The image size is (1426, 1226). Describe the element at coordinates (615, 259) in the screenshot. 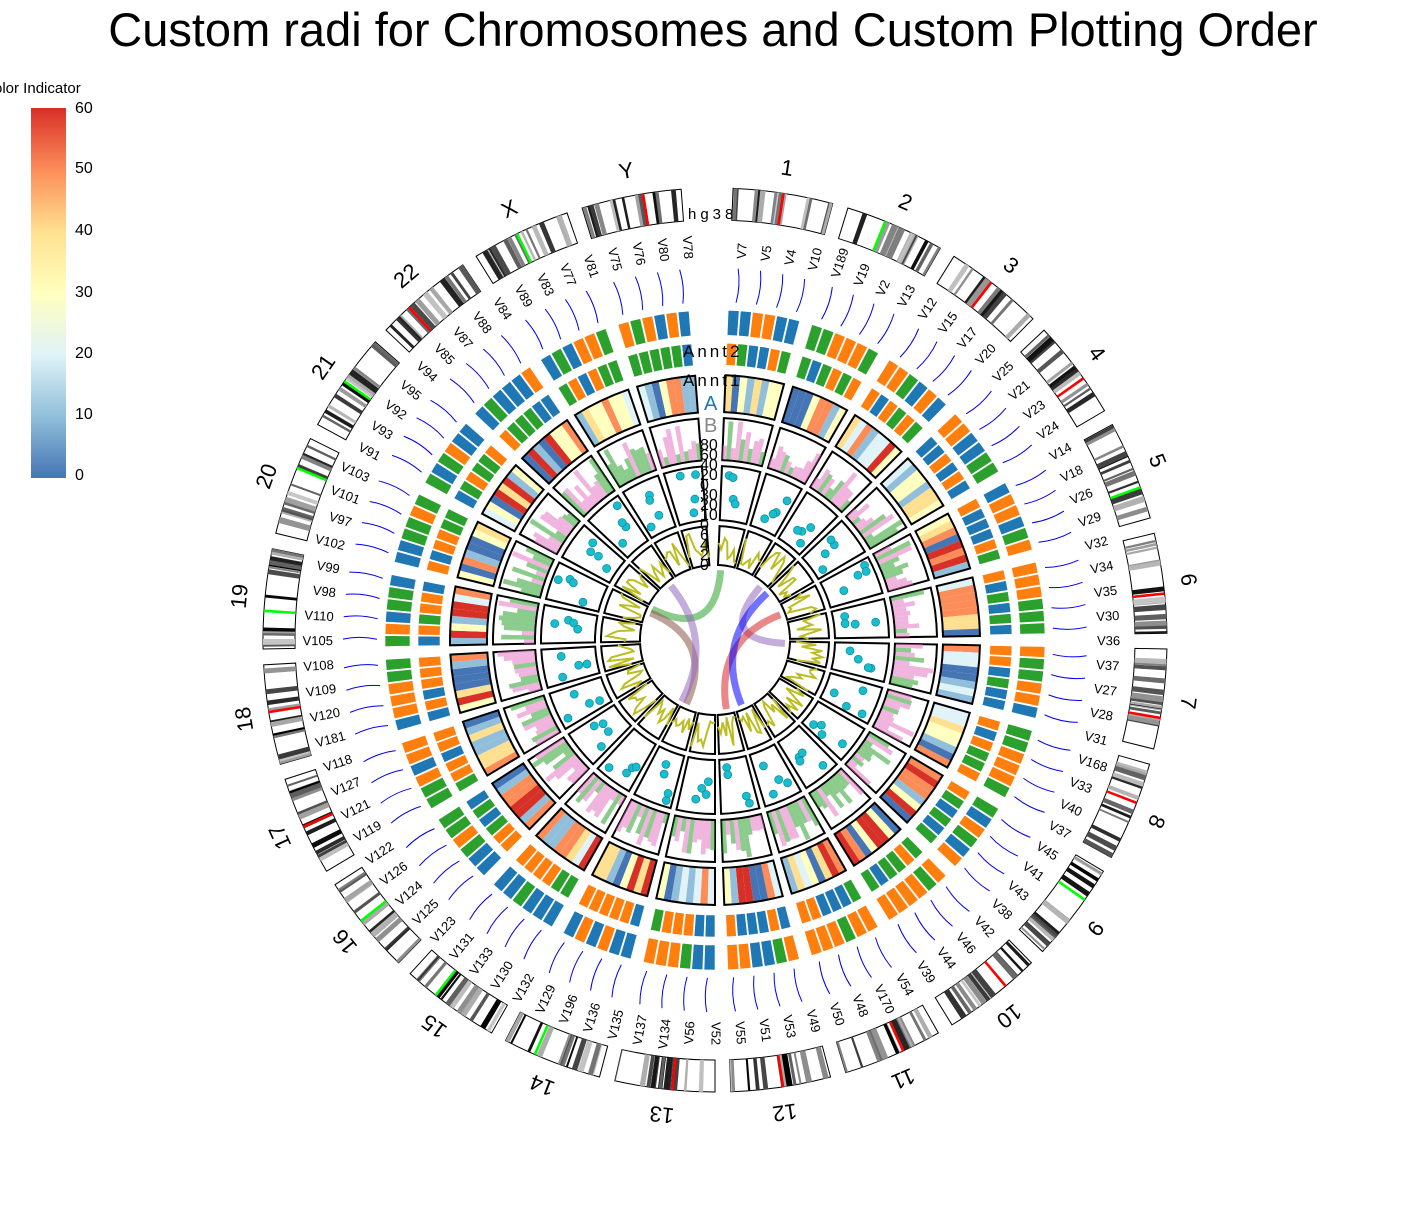

I see `gene-label: V75` at that location.